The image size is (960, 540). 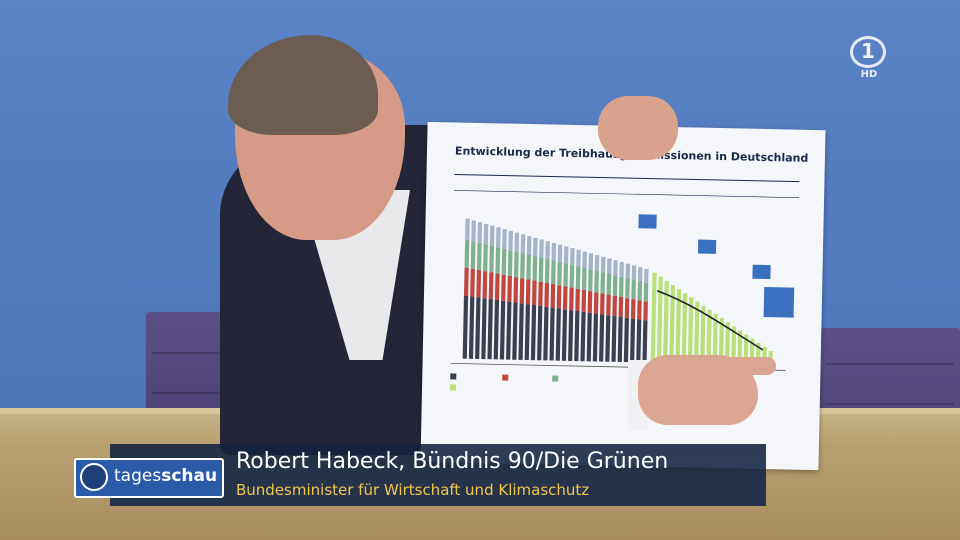 What do you see at coordinates (189, 476) in the screenshot?
I see `wordmark-bold: schau` at bounding box center [189, 476].